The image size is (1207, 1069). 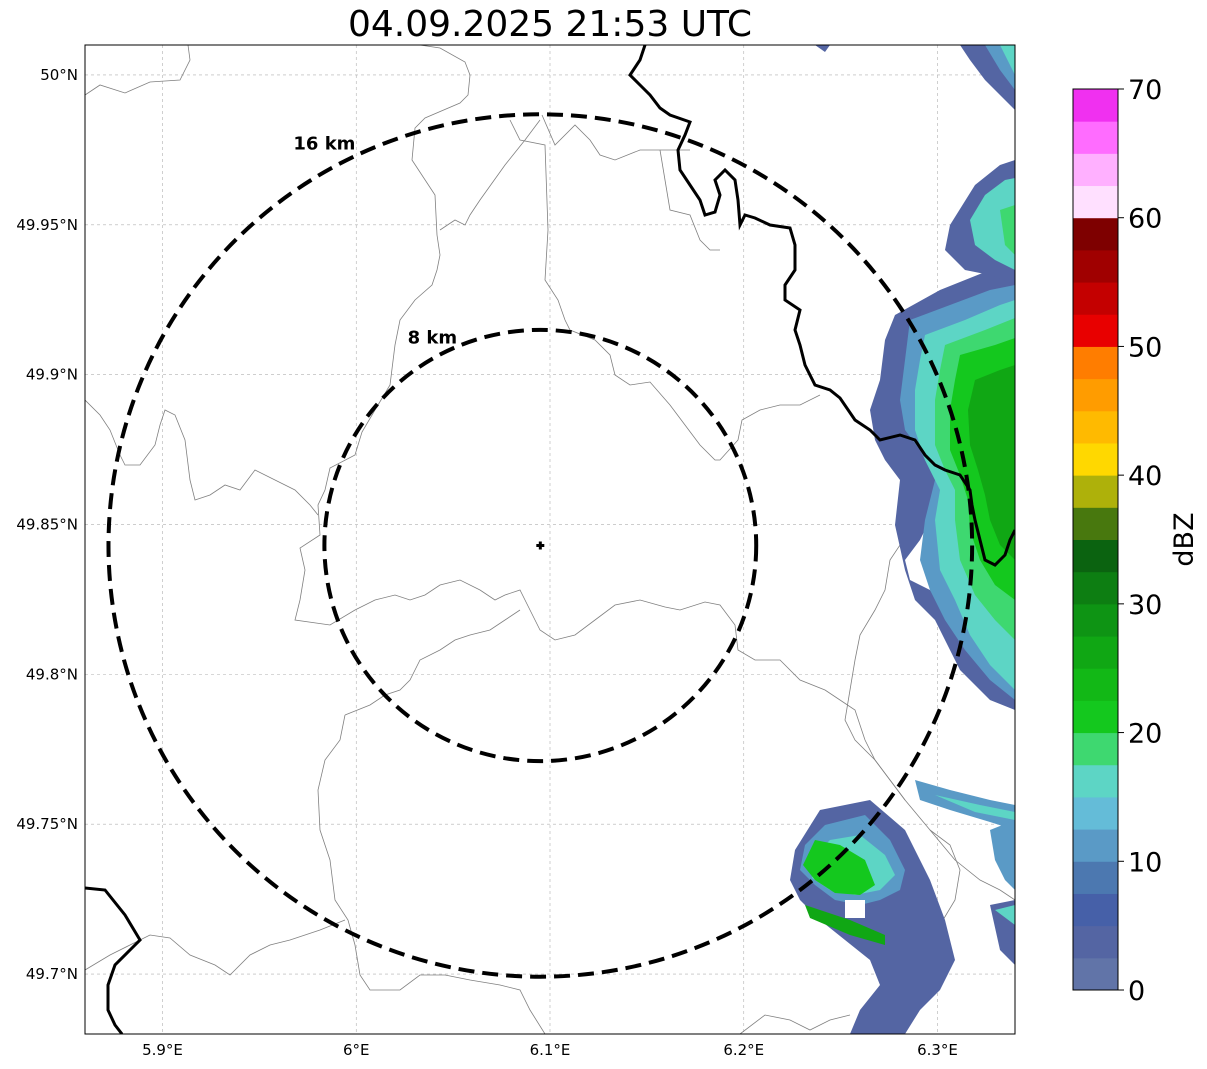 What do you see at coordinates (550, 1050) in the screenshot?
I see `lon-tick-label: 6.1°E` at bounding box center [550, 1050].